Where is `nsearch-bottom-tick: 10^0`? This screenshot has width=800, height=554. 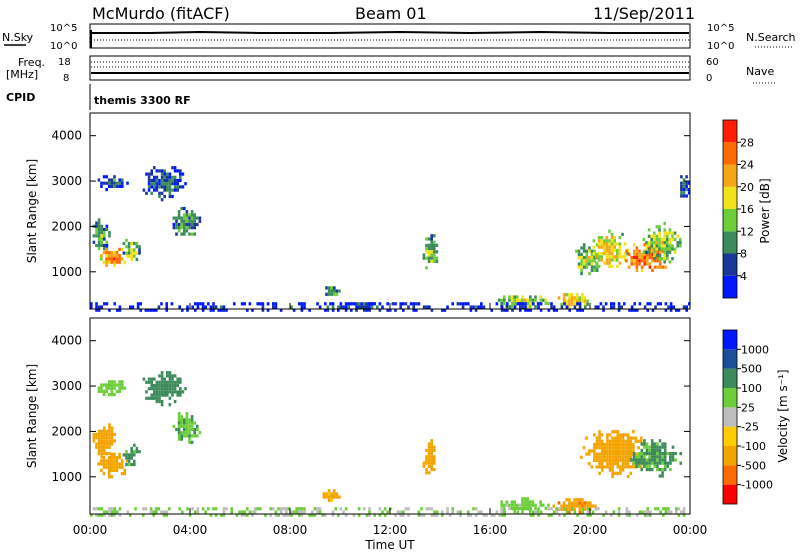 nsearch-bottom-tick: 10^0 is located at coordinates (720, 46).